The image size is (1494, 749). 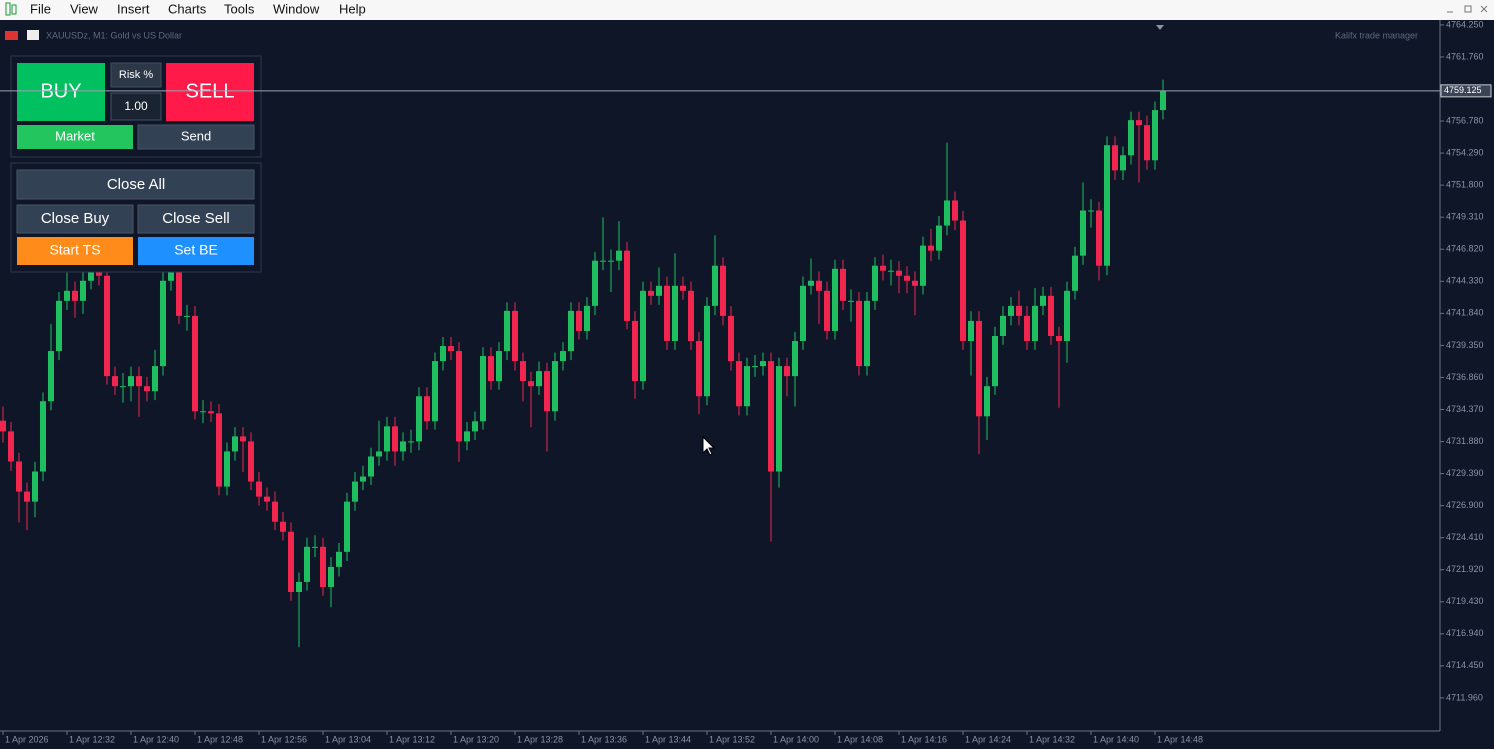 What do you see at coordinates (860, 739) in the screenshot?
I see `x-tick-label: 1 Apr 14:08` at bounding box center [860, 739].